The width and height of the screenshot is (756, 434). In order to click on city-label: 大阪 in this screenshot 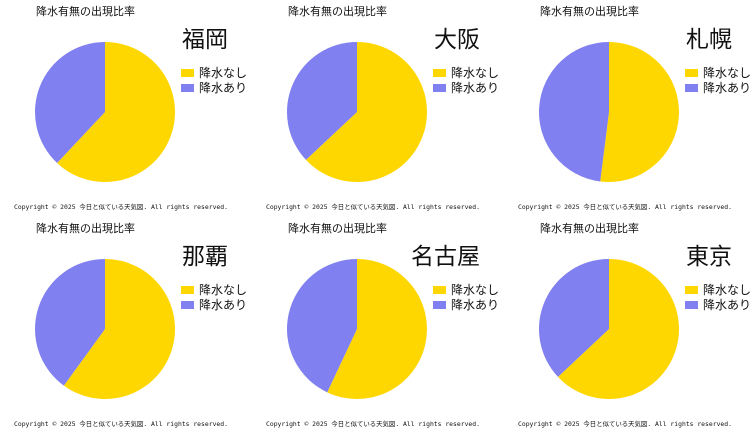, I will do `click(457, 40)`.